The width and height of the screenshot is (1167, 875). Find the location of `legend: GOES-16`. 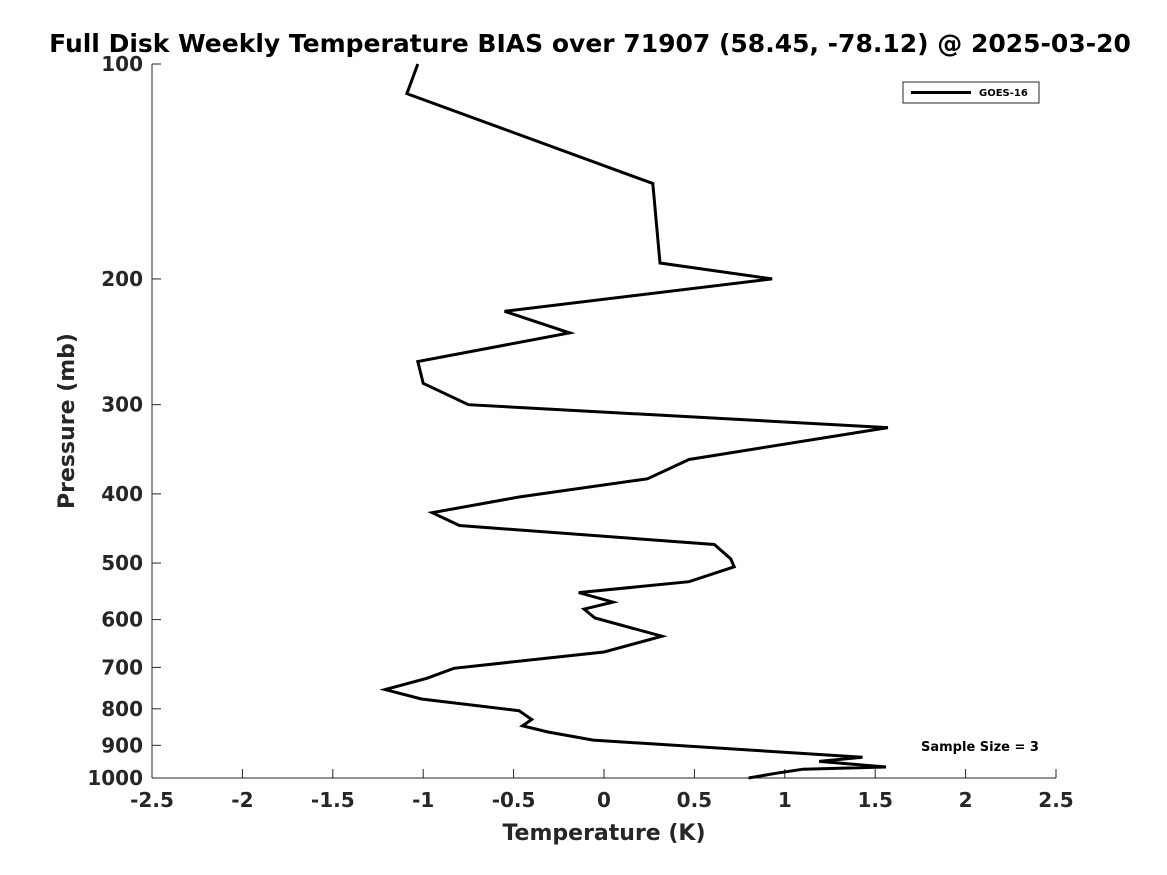

legend: GOES-16 is located at coordinates (971, 92).